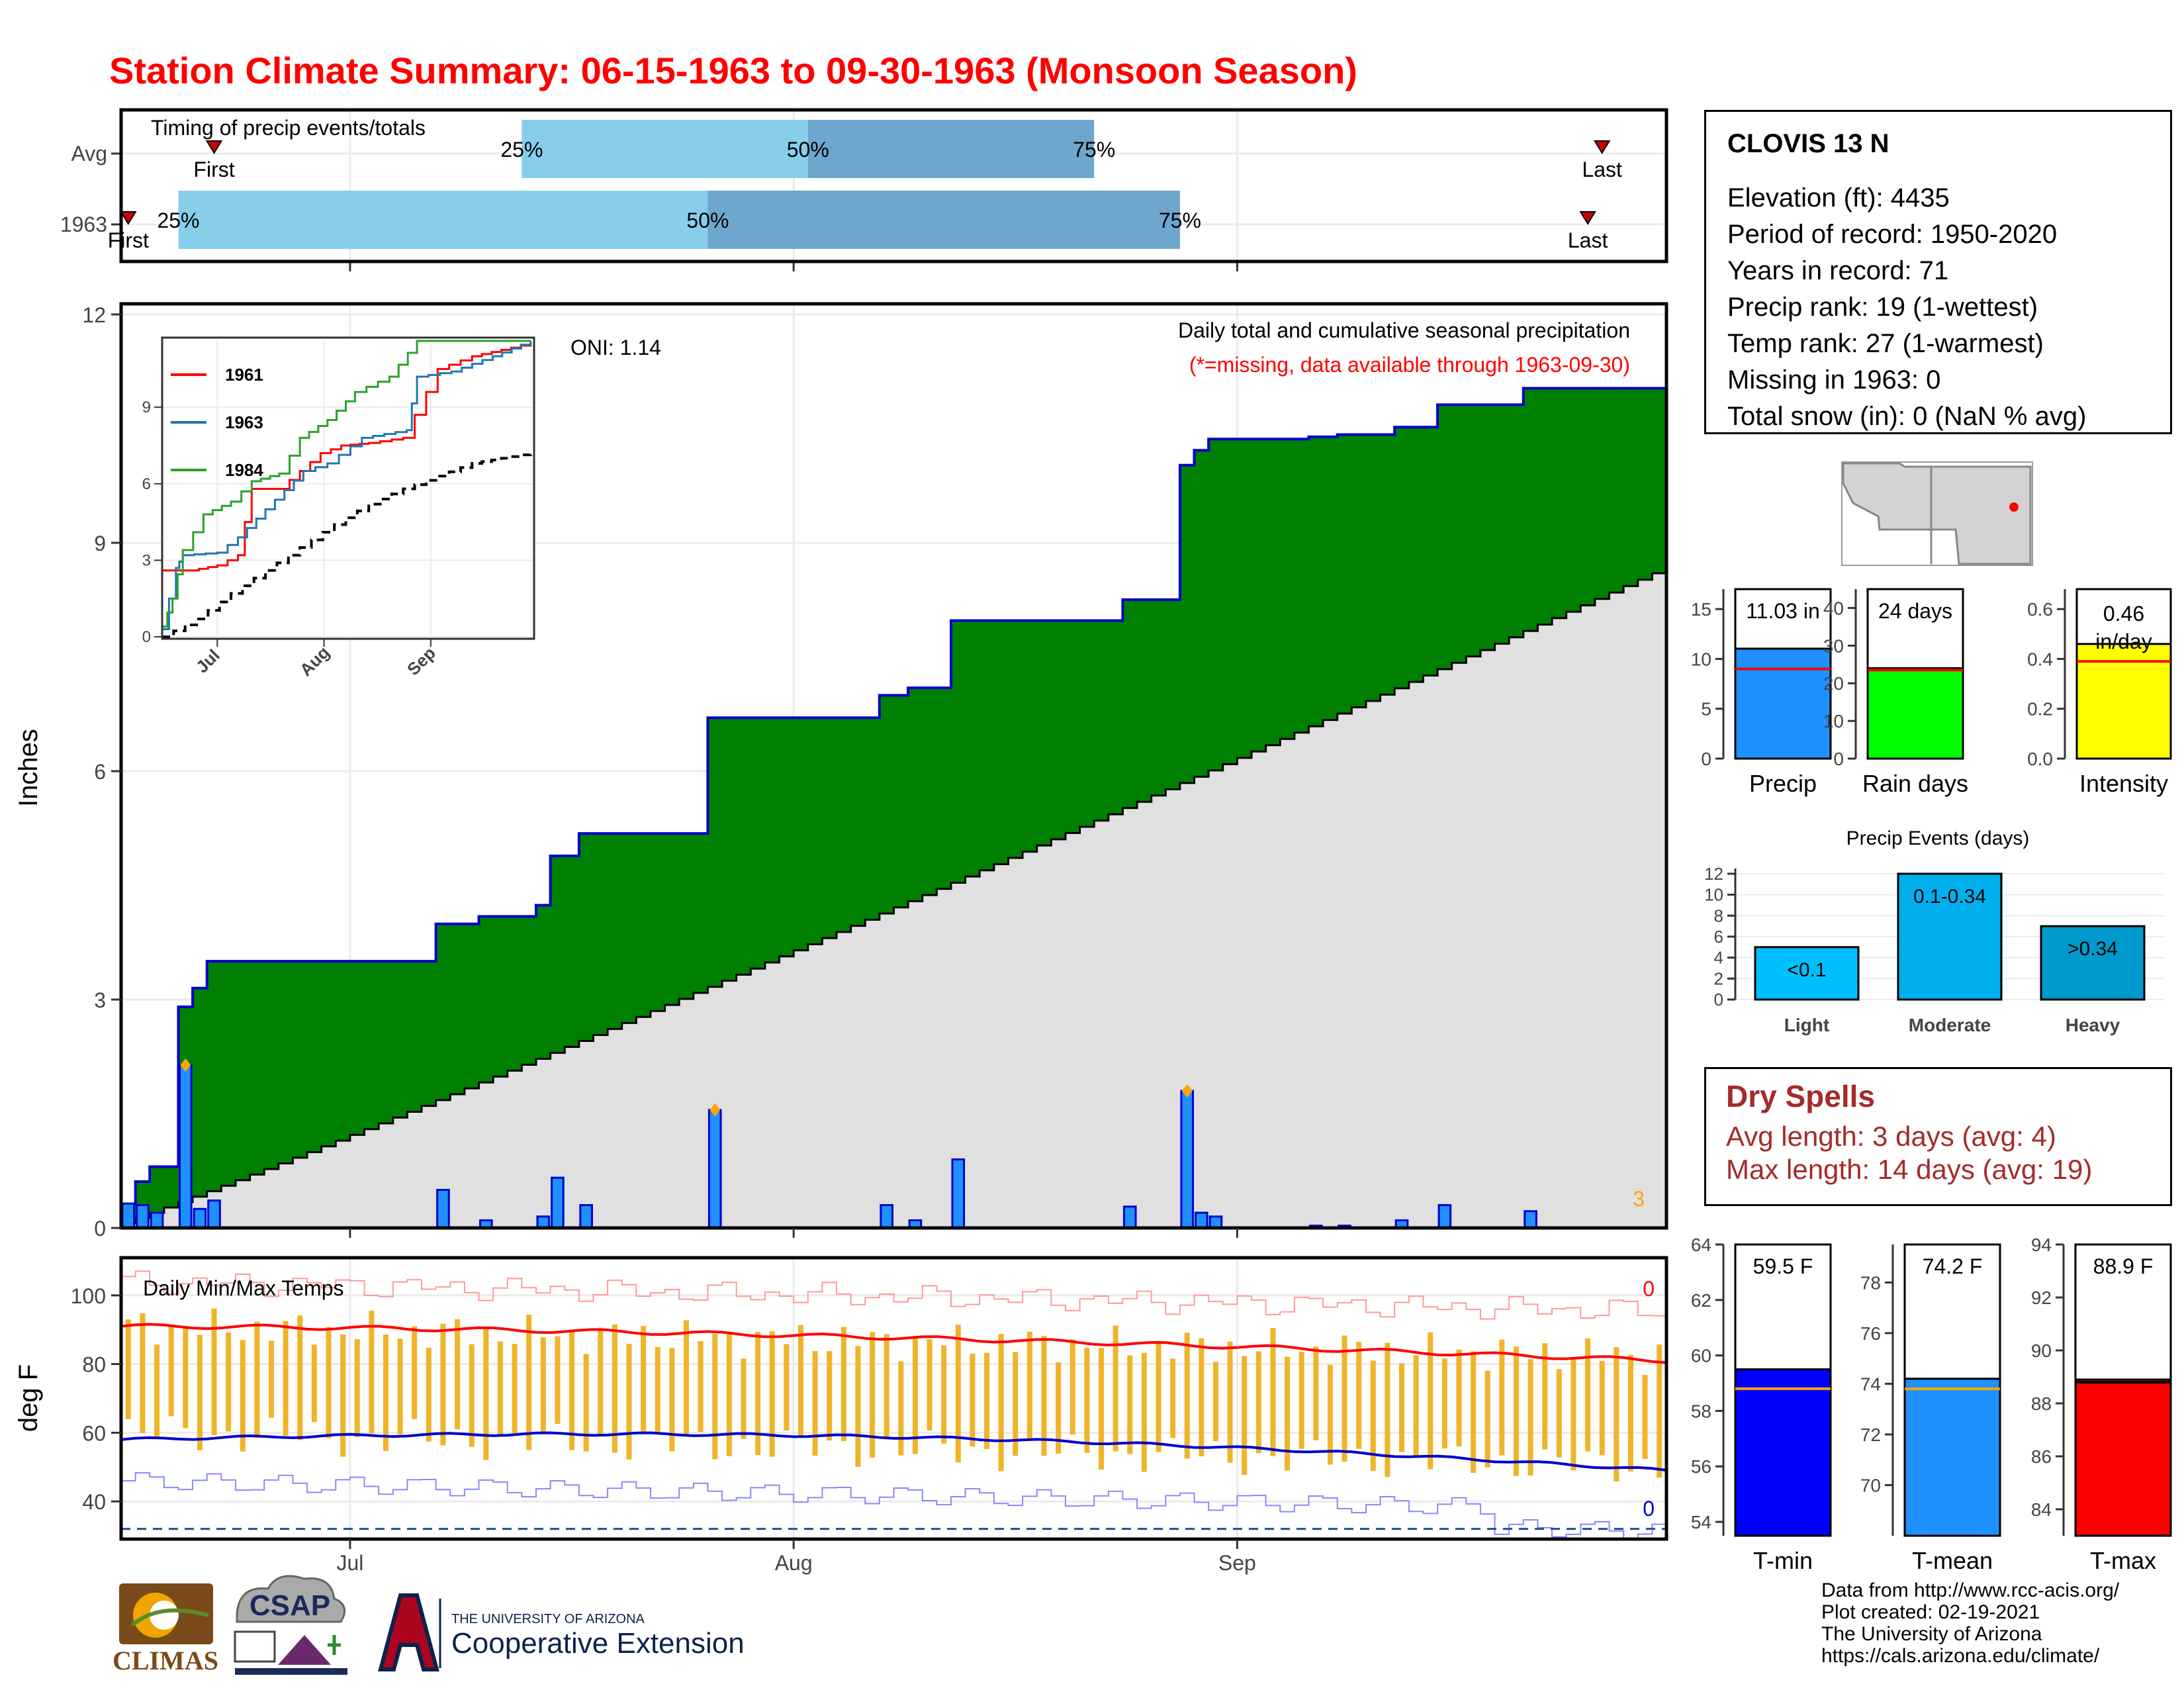 The width and height of the screenshot is (2184, 1688). What do you see at coordinates (1834, 721) in the screenshot?
I see `totals-rain-days-ytick-label: 10` at bounding box center [1834, 721].